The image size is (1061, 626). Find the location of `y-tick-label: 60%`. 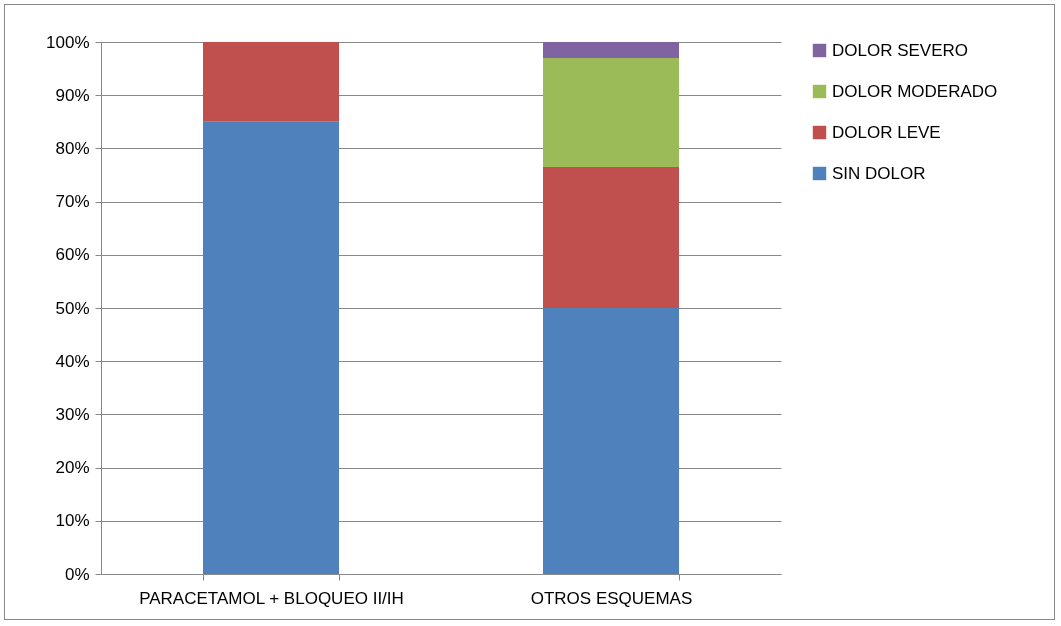

y-tick-label: 60% is located at coordinates (72, 255).